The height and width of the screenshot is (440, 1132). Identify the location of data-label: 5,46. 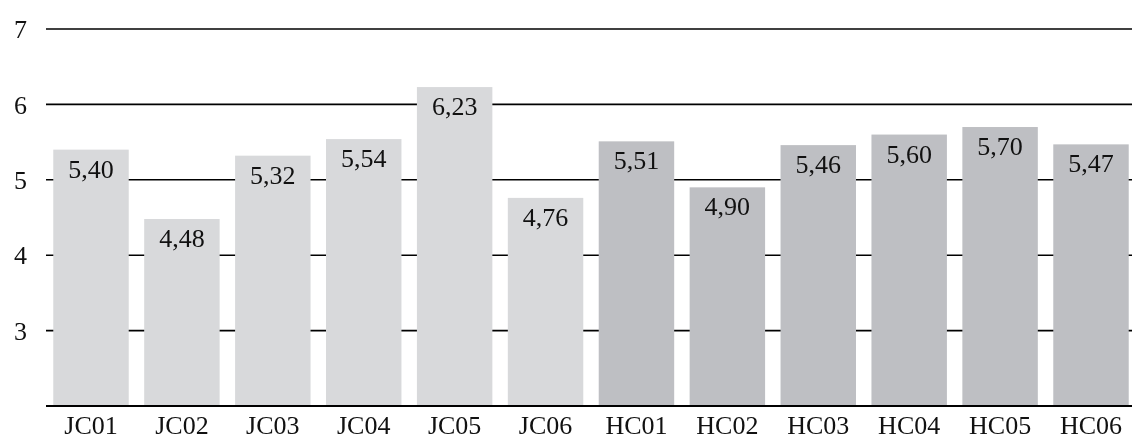
(818, 165).